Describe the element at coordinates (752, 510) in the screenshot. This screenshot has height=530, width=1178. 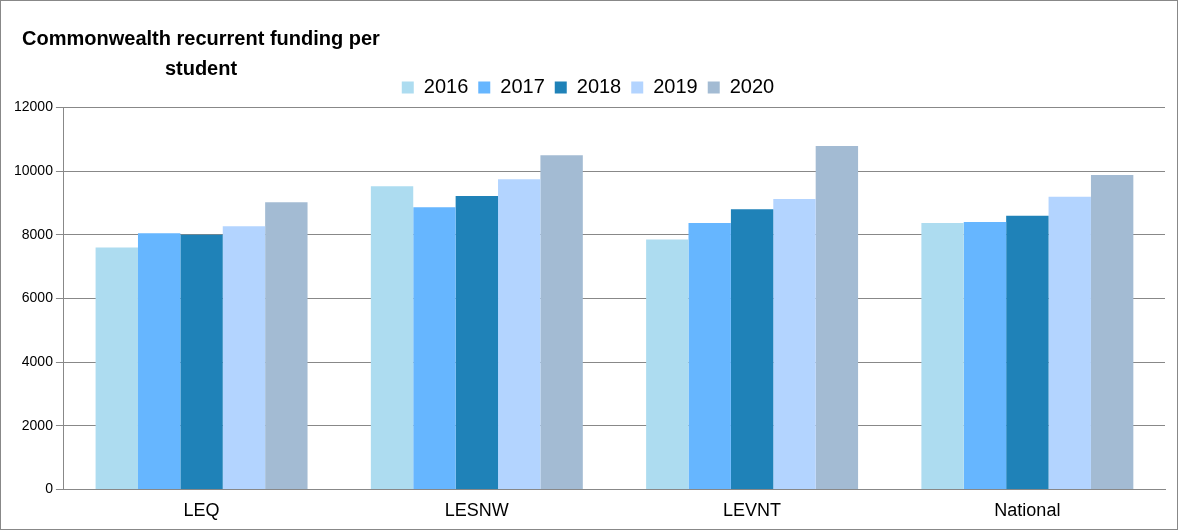
I see `x-tick-label: LEVNT` at that location.